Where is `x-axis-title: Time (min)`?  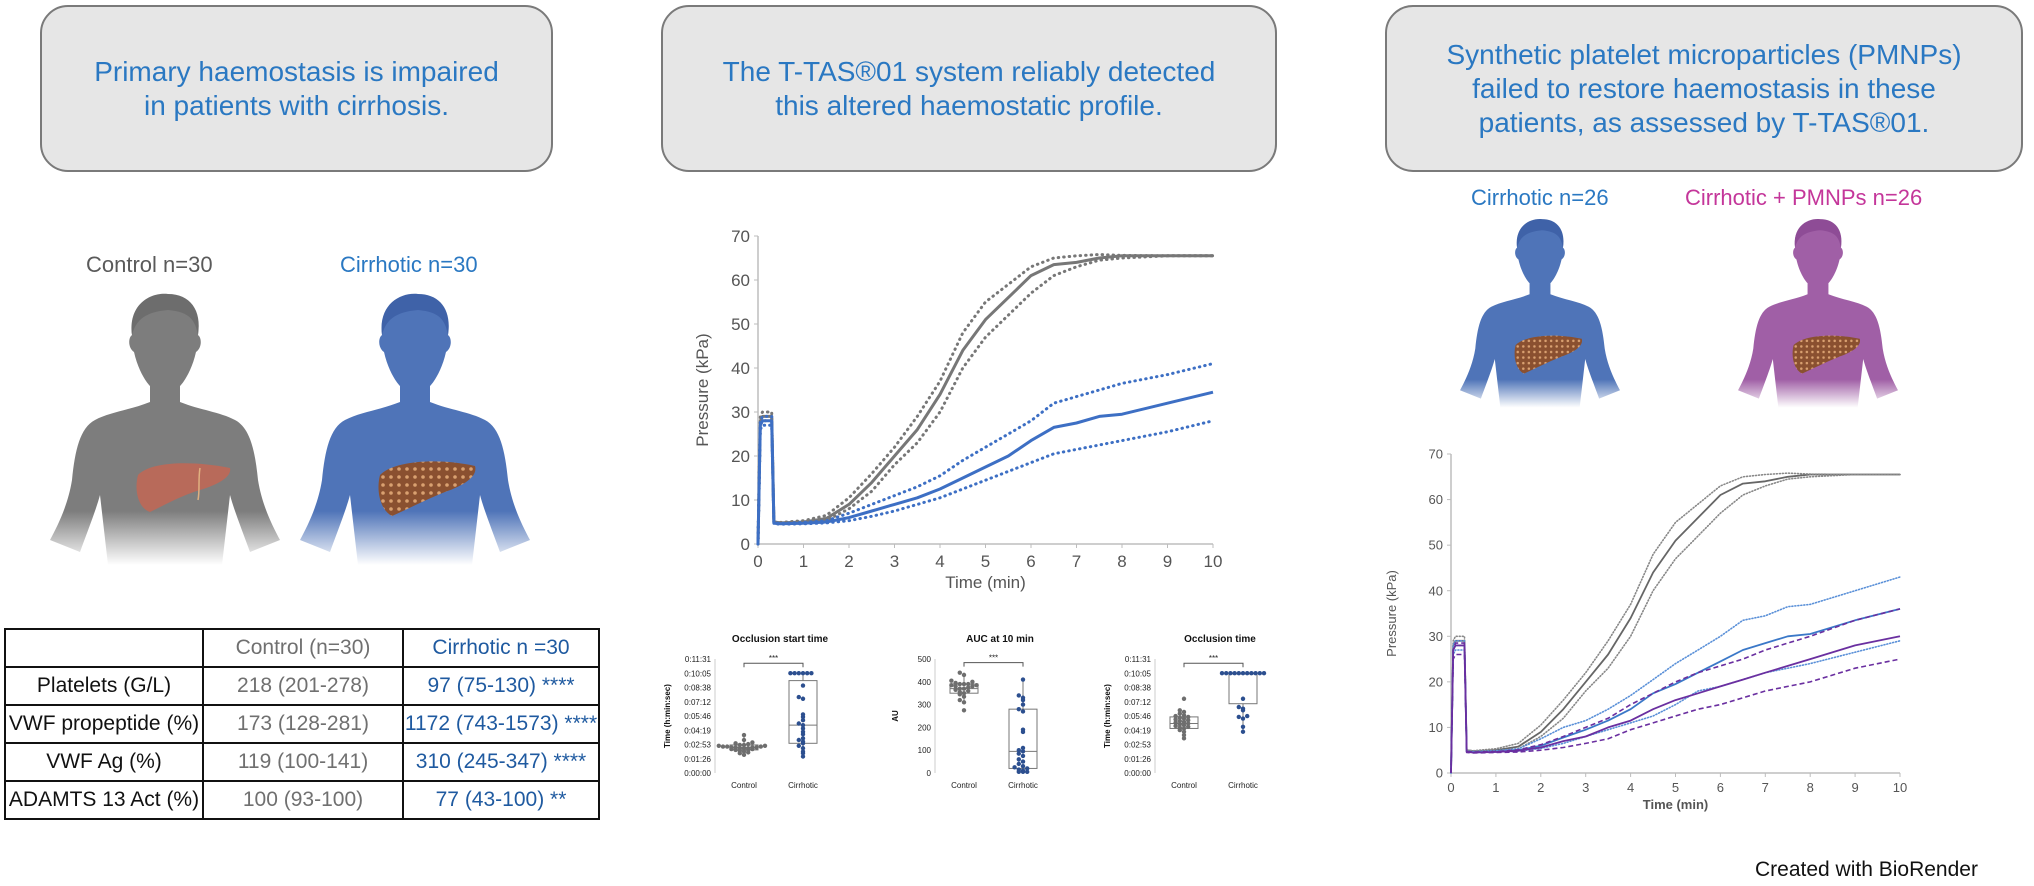 x-axis-title: Time (min) is located at coordinates (985, 582).